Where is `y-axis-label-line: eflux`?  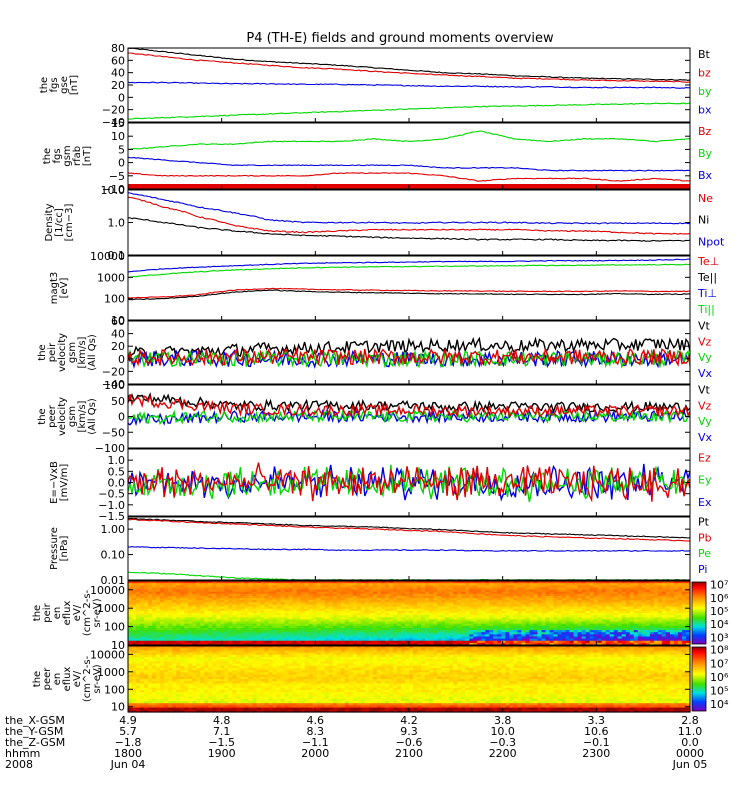 y-axis-label-line: eflux is located at coordinates (67, 613).